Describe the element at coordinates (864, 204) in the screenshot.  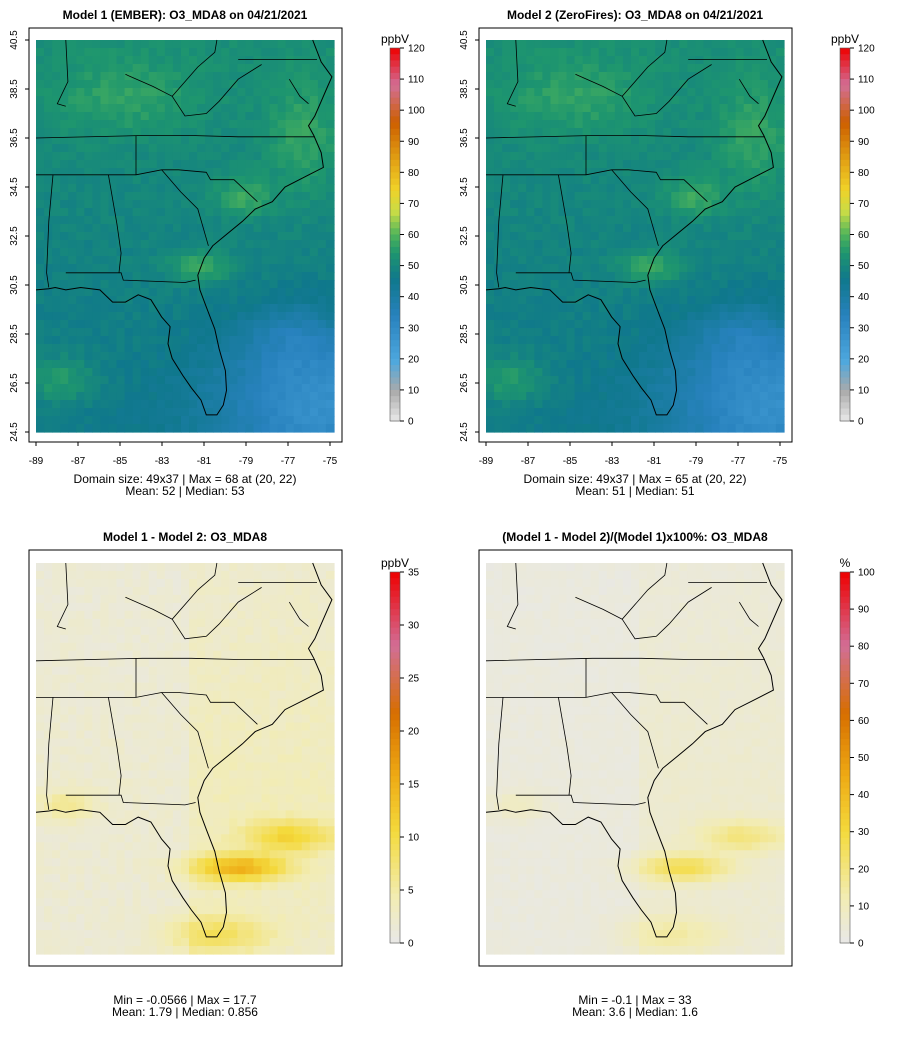
I see `colorbar-tick-label: 70` at that location.